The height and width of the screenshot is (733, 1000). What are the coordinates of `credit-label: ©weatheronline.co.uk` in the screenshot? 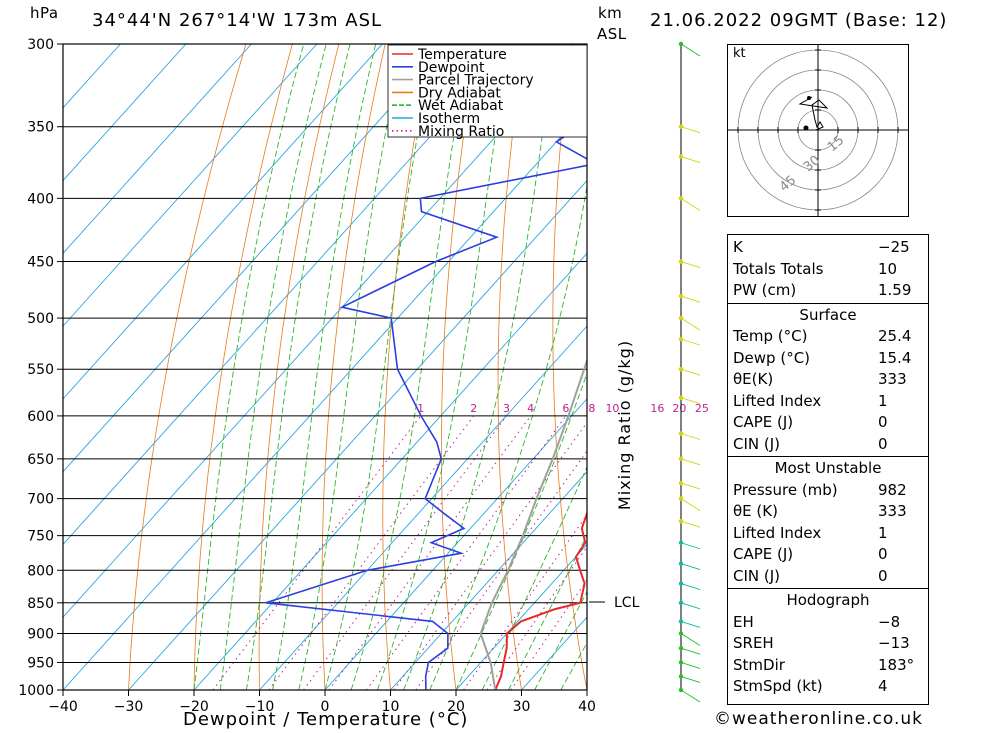 It's located at (819, 719).